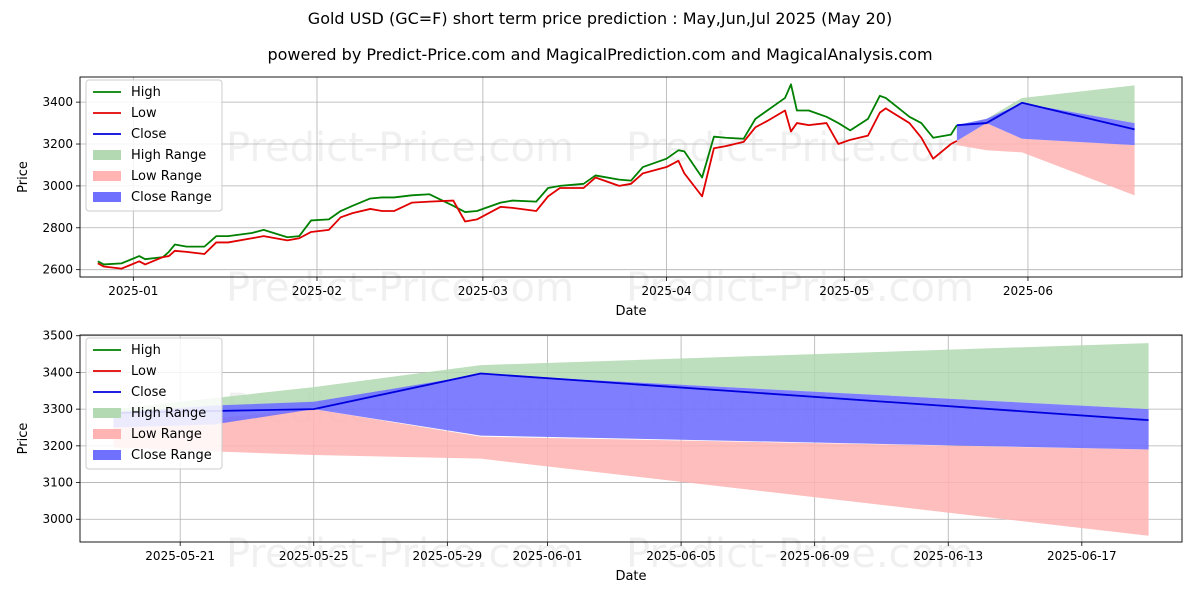 Image resolution: width=1200 pixels, height=600 pixels. Describe the element at coordinates (57, 409) in the screenshot. I see `y-tick-label: 3300` at that location.